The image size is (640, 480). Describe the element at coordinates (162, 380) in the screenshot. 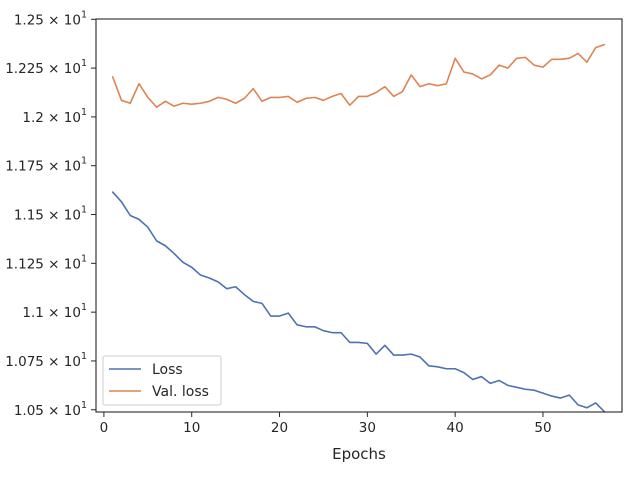

I see `legend: Loss Val. loss` at that location.